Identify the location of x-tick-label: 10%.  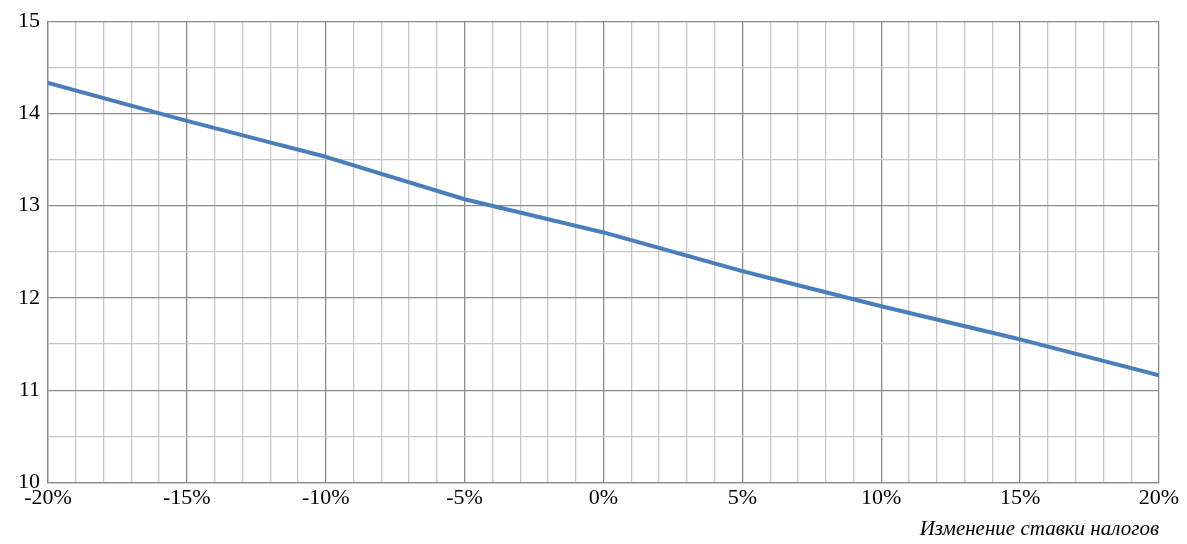
(881, 497).